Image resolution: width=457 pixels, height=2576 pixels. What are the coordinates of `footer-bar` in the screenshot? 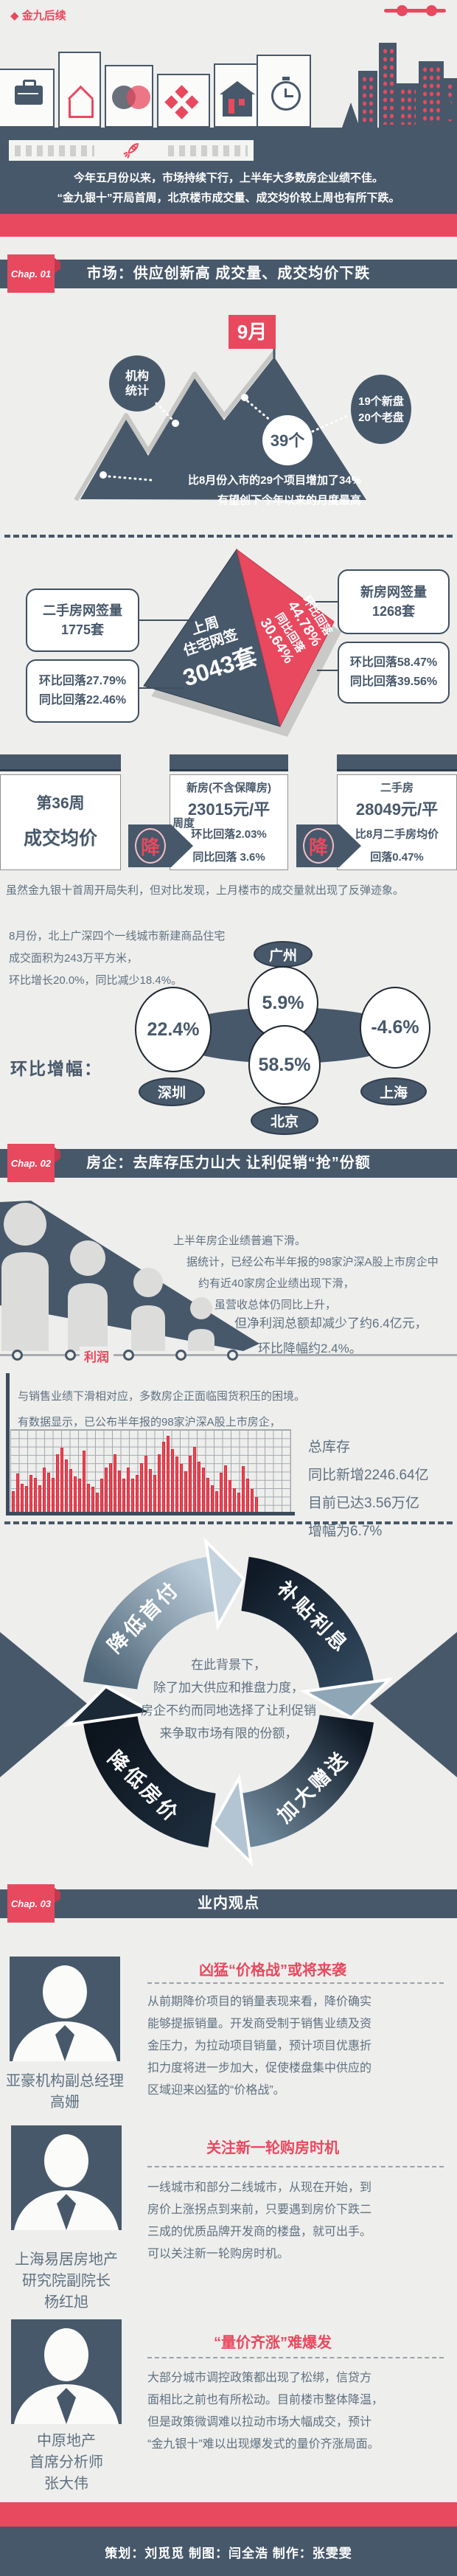 It's located at (228, 2551).